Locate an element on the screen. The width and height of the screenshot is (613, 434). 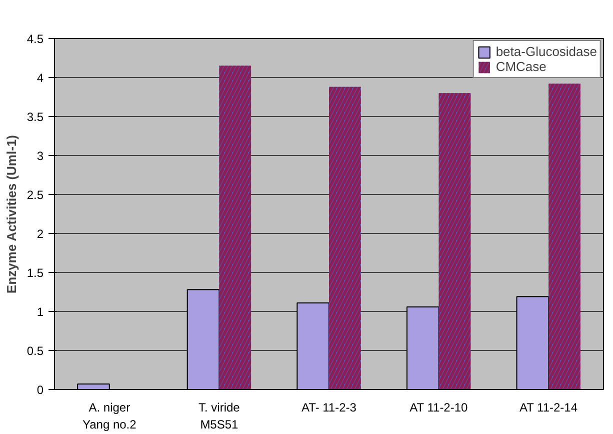
y-tick-label: 0.5 is located at coordinates (35, 351).